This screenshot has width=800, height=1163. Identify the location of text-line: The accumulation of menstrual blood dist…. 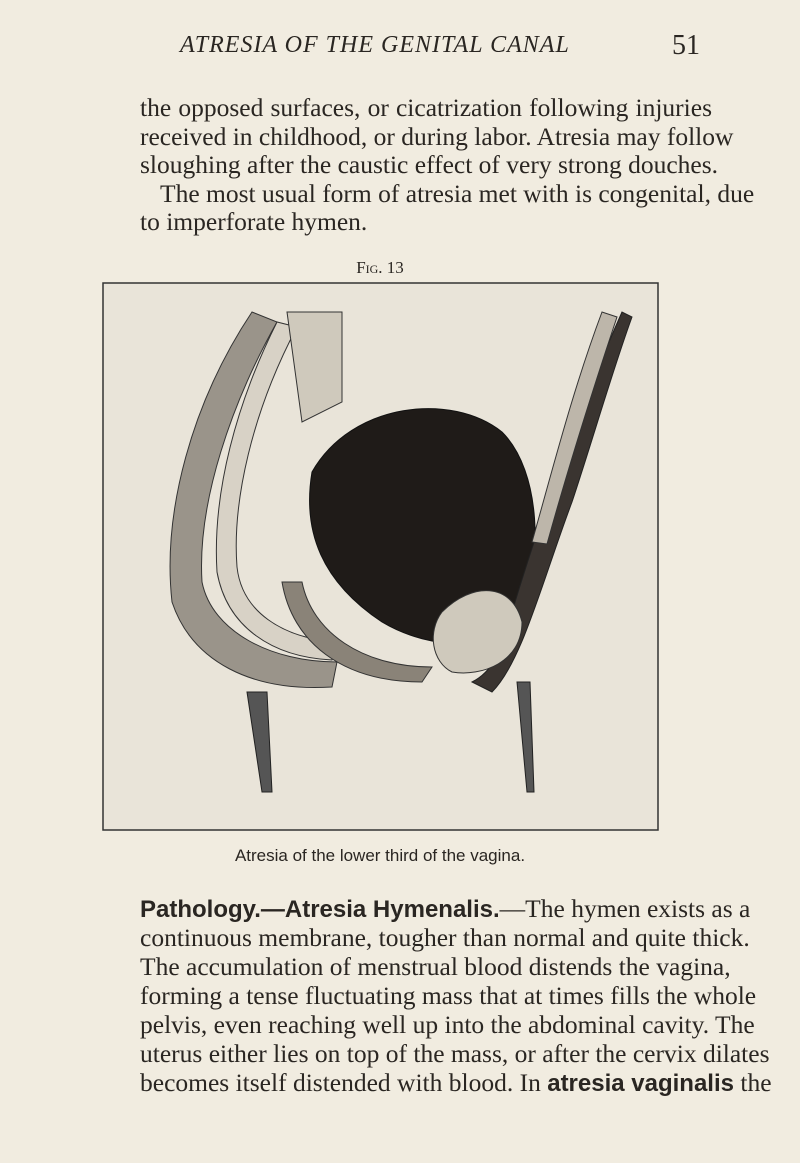
(435, 966).